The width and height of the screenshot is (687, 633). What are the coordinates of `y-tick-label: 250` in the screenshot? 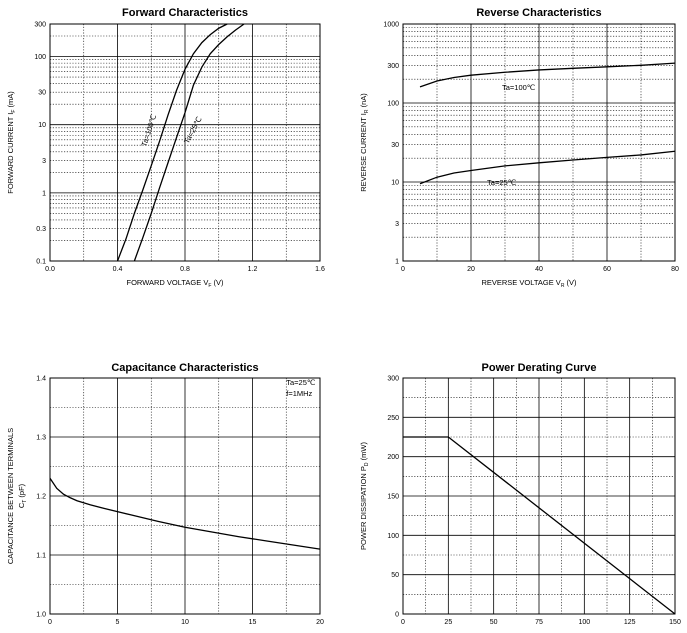 It's located at (393, 418).